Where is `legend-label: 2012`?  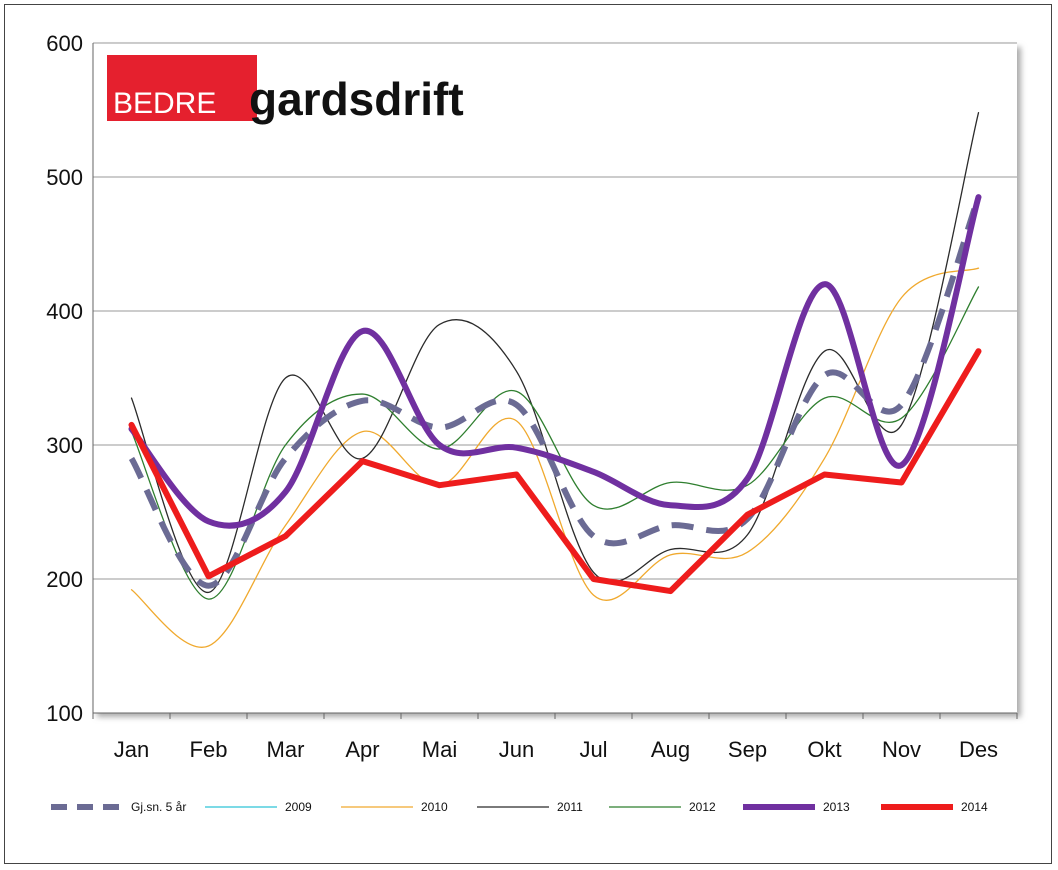 legend-label: 2012 is located at coordinates (702, 807).